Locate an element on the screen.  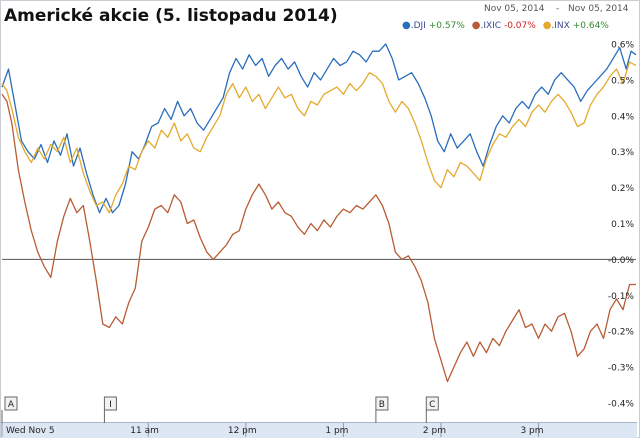
news-marker-label: I is located at coordinates (110, 405).